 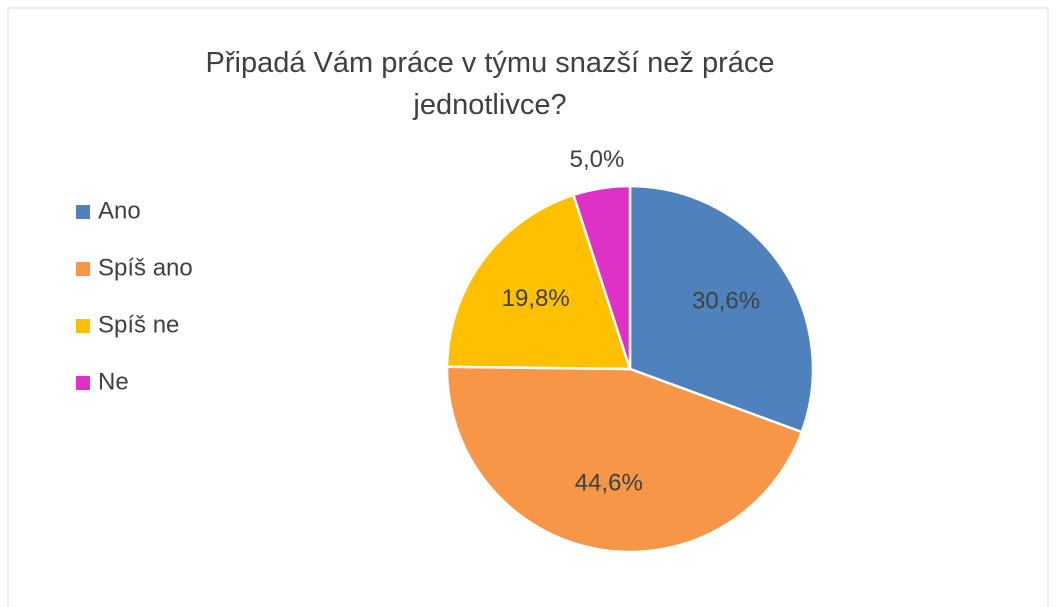 I want to click on data-label: 30,6%, so click(x=726, y=300).